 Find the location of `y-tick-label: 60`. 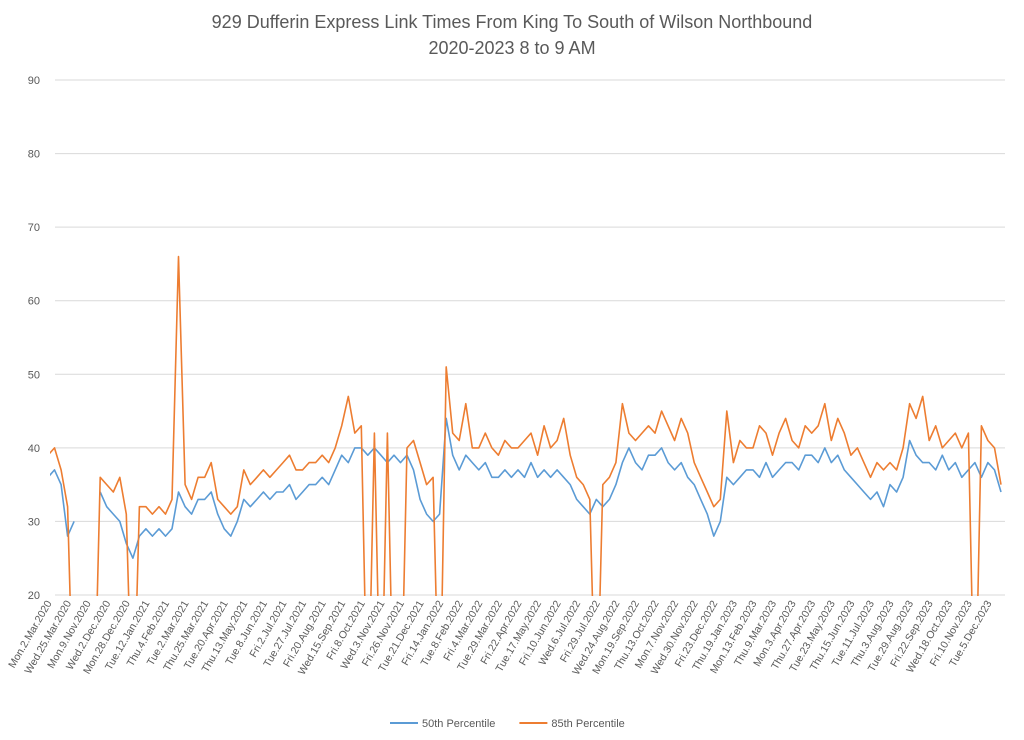

y-tick-label: 60 is located at coordinates (34, 302).